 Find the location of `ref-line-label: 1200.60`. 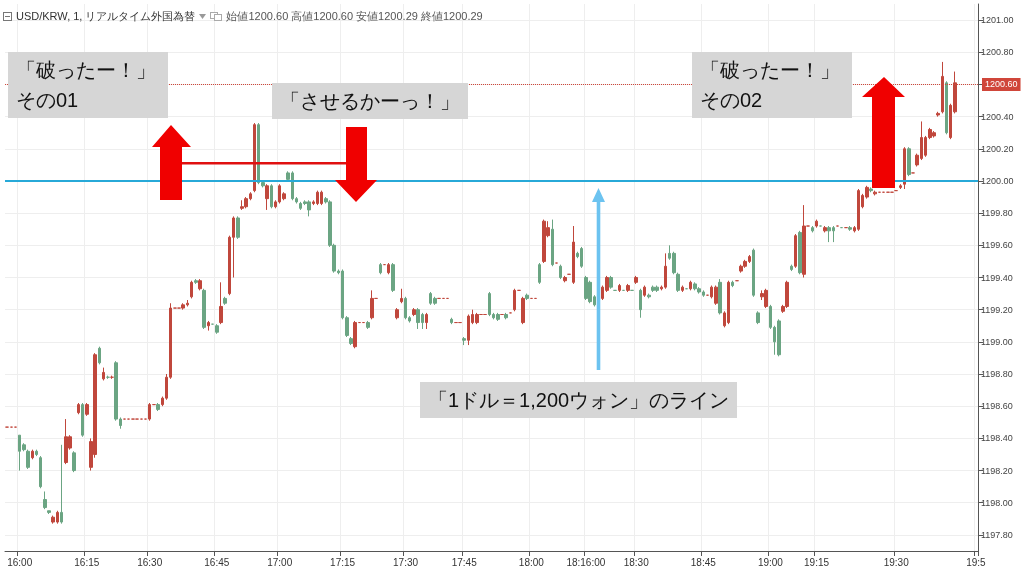

ref-line-label: 1200.60 is located at coordinates (1001, 84).